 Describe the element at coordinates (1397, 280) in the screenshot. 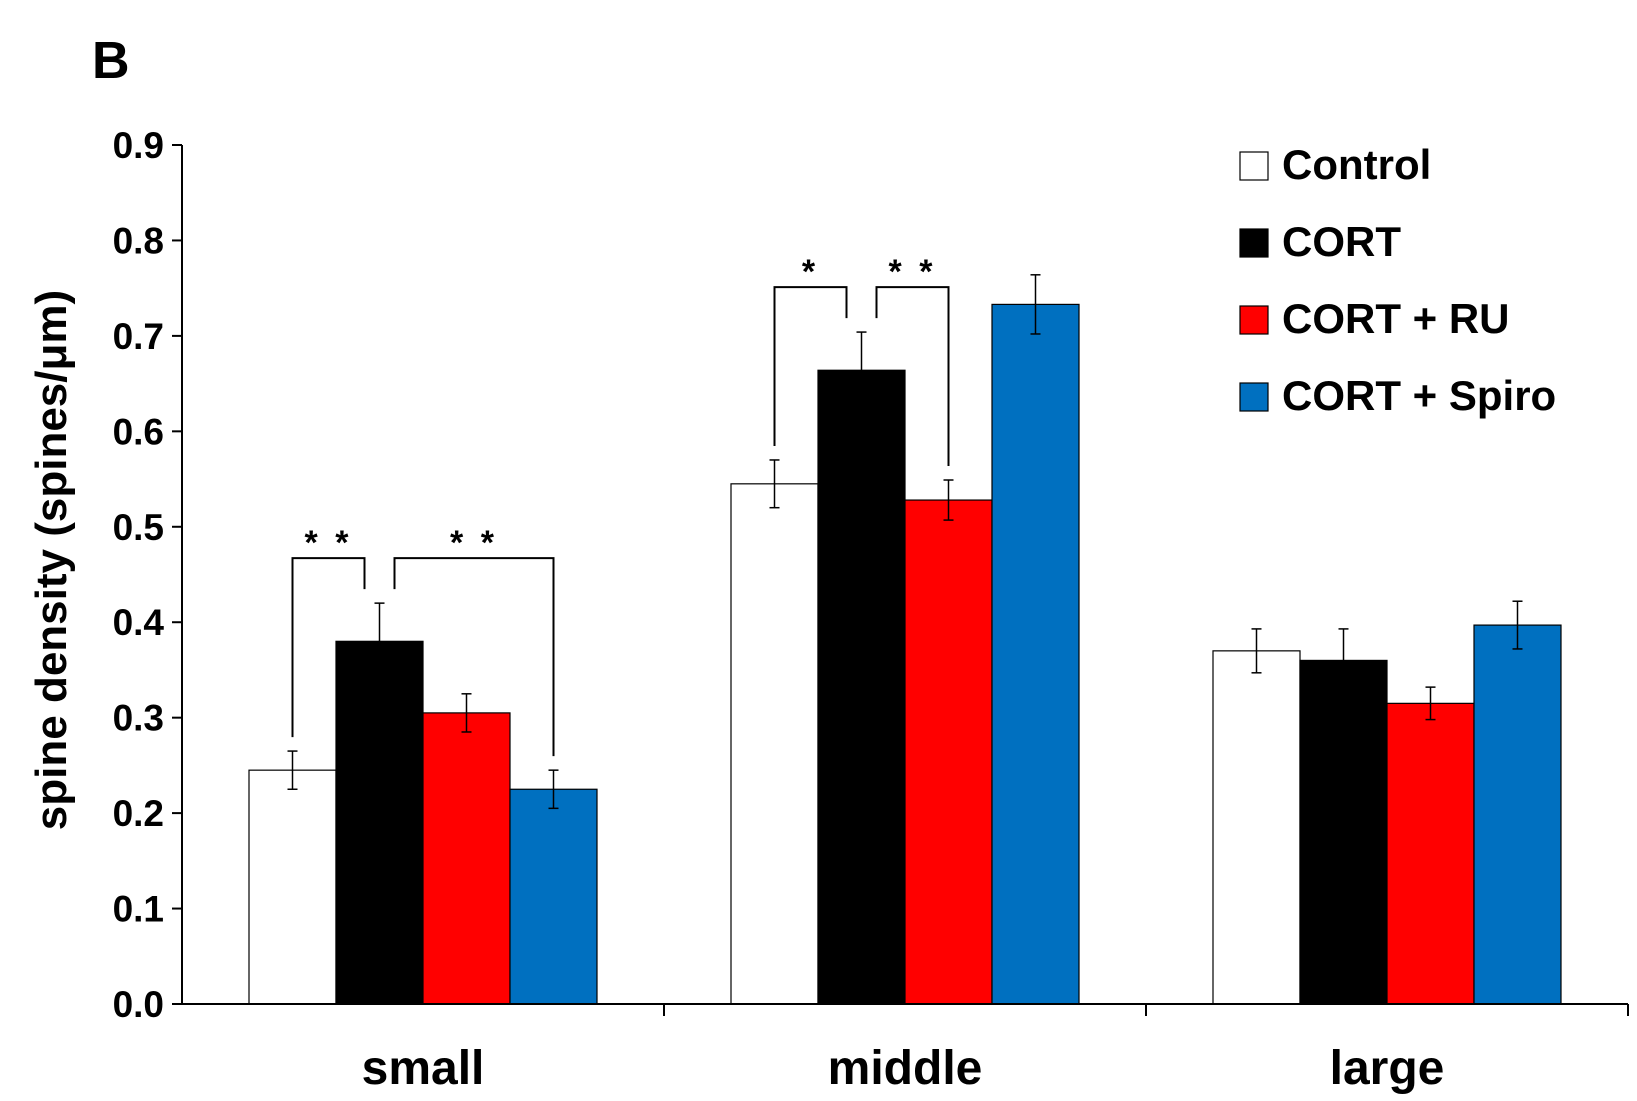

I see `legend: Control CORT CORT + RU CORT + Spiro` at that location.